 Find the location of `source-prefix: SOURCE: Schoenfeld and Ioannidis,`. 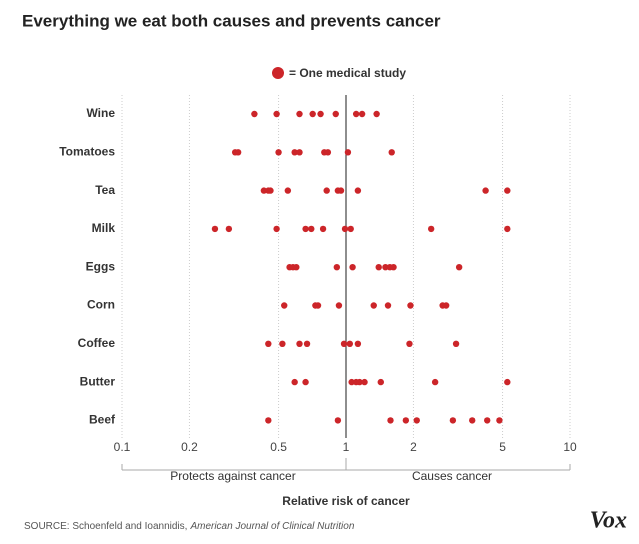

source-prefix: SOURCE: Schoenfeld and Ioannidis, is located at coordinates (105, 526).